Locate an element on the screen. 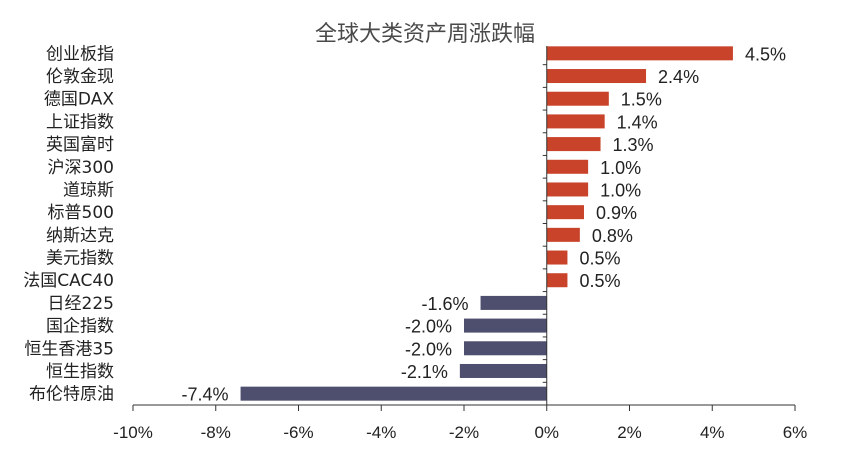 This screenshot has width=865, height=461. x-axis-ticks: -10% -8% -6% -4% -2% 0% 2% 4% 6% is located at coordinates (460, 423).